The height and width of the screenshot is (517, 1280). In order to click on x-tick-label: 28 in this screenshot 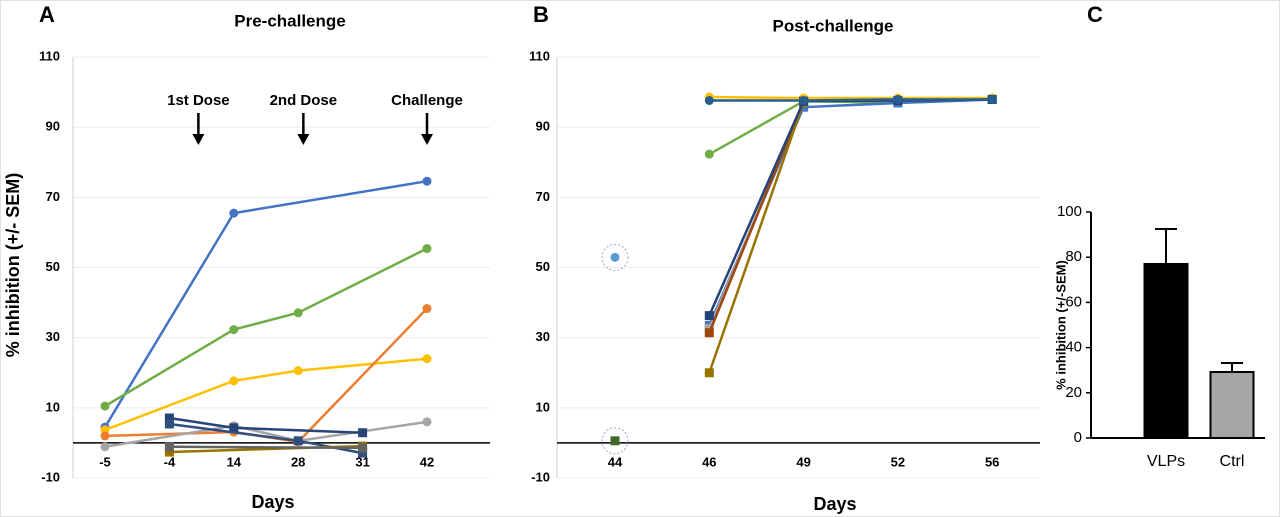, I will do `click(298, 461)`.